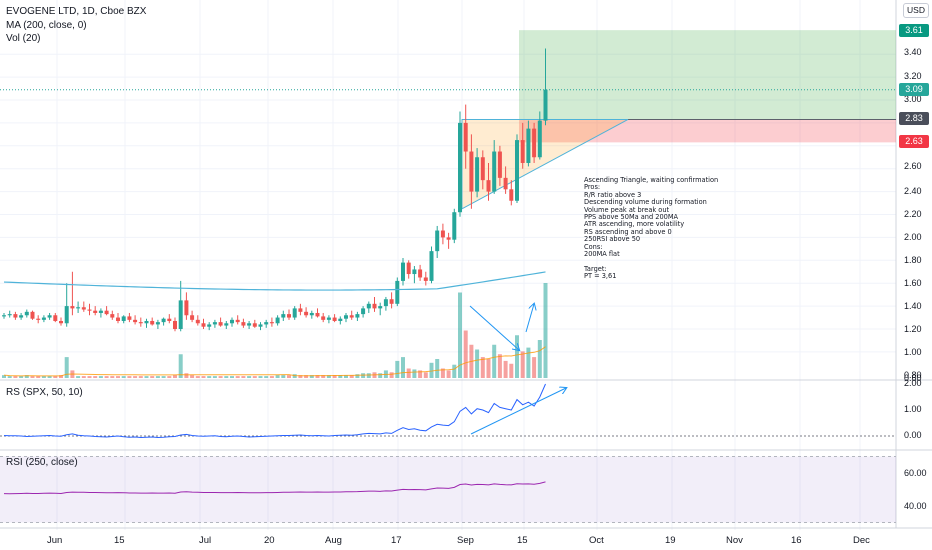  I want to click on rsi-pane-title: RSI (250, close), so click(42, 462).